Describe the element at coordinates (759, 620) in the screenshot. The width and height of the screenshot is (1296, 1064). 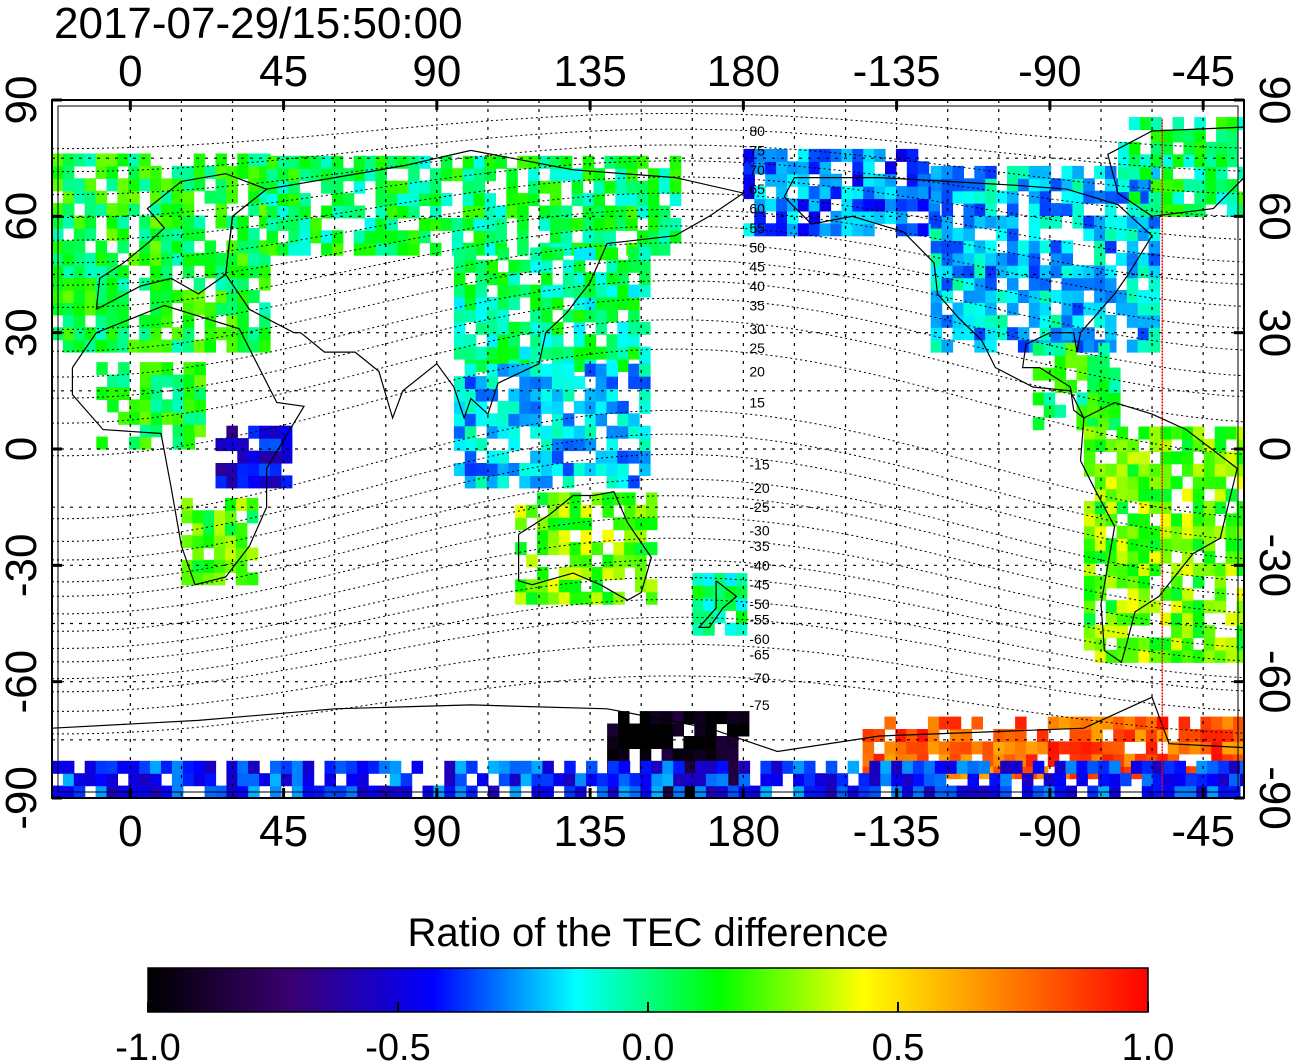
I see `mlat-label: -55` at that location.